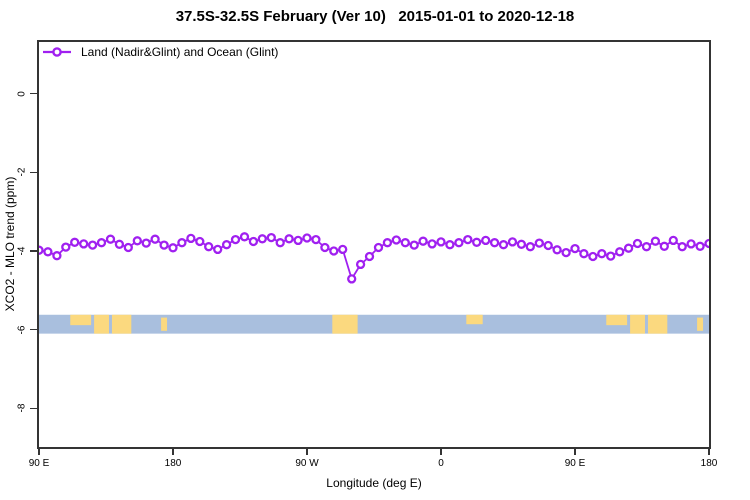  Describe the element at coordinates (10, 244) in the screenshot. I see `y-axis-title: XCO2 - MLO trend (ppm)` at that location.